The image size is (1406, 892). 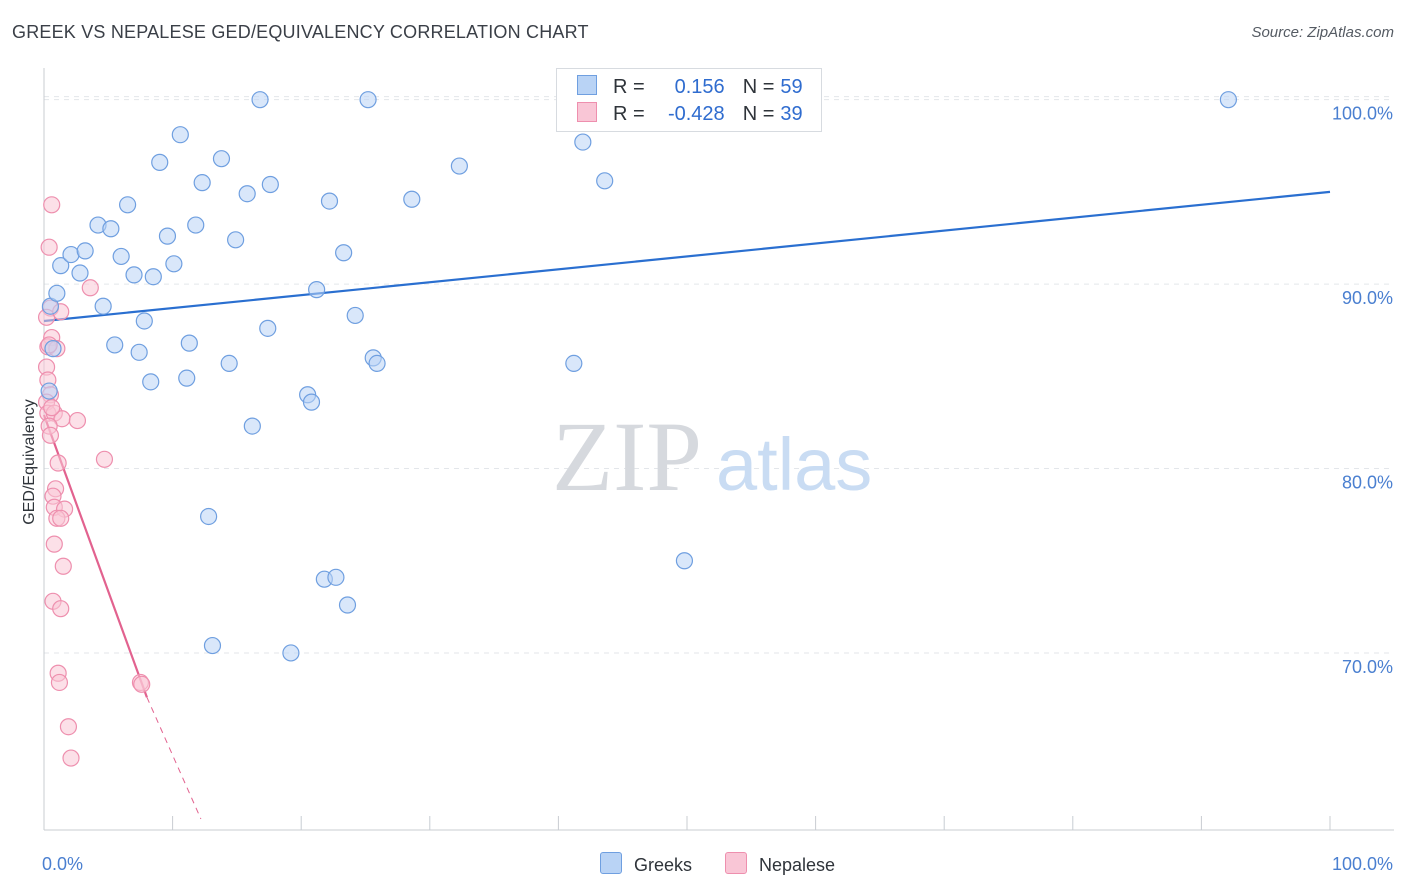 What do you see at coordinates (1367, 298) in the screenshot?
I see `y-tick-label: 90.0%` at bounding box center [1367, 298].